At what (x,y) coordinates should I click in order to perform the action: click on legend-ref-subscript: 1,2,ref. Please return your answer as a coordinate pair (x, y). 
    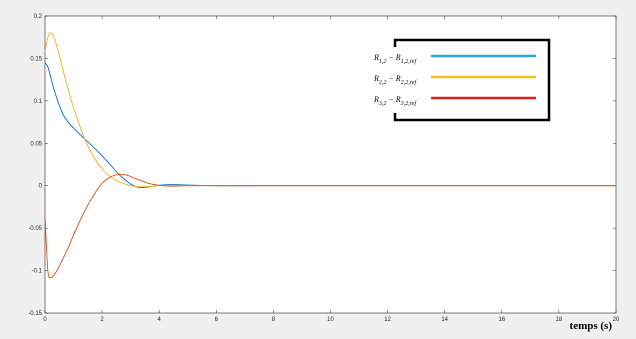
    Looking at the image, I should click on (409, 61).